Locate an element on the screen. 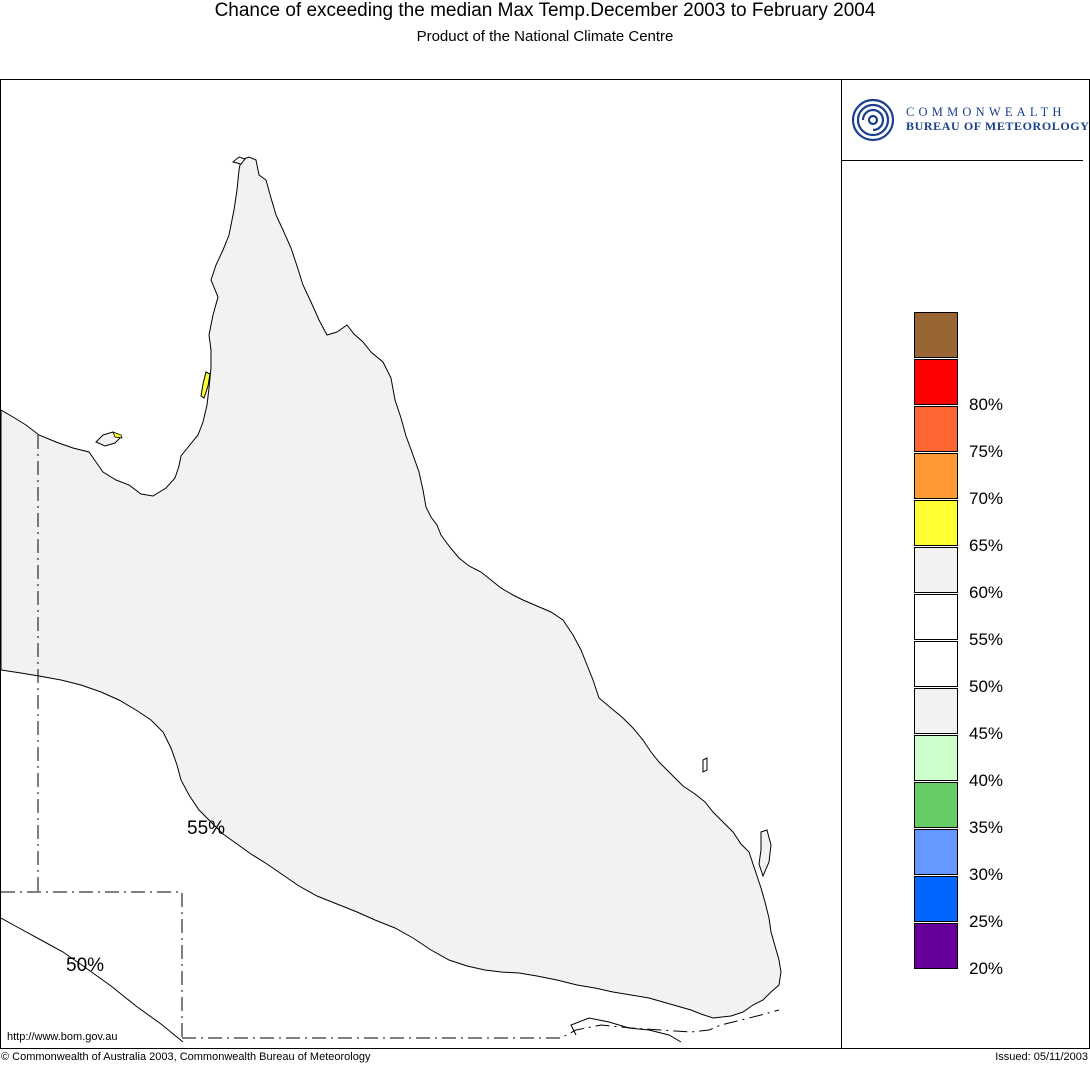 The image size is (1090, 1066). land-region-60-65-coast is located at coordinates (205, 385).